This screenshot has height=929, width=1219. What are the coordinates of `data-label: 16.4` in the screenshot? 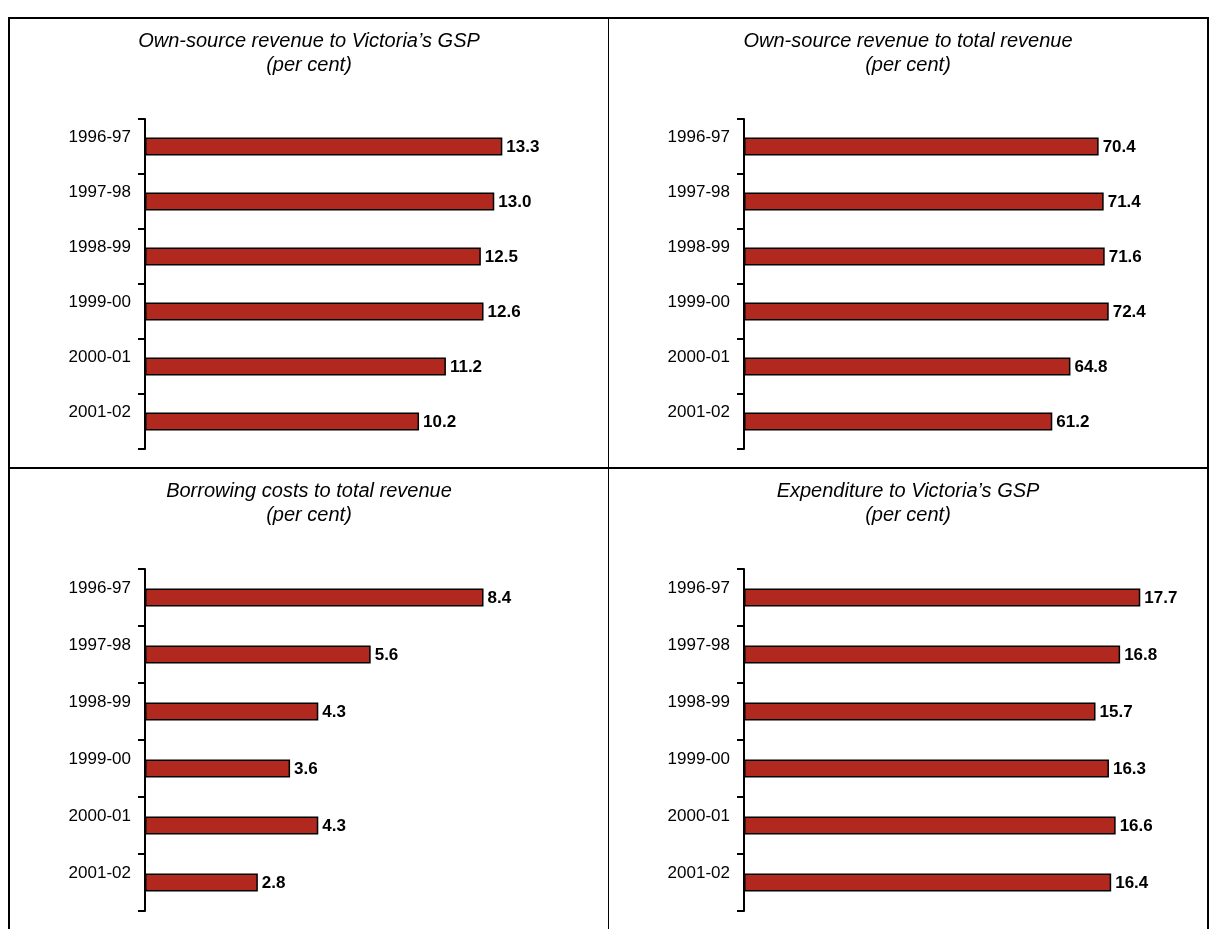 It's located at (1132, 882).